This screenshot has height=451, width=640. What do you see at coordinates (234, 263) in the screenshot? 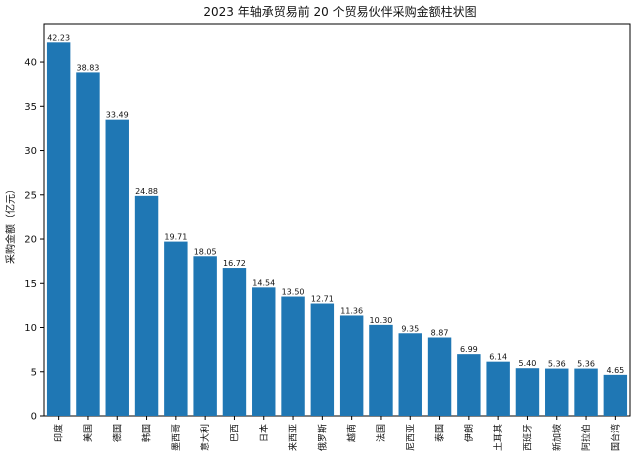
I see `bar-value-label: 16.72` at bounding box center [234, 263].